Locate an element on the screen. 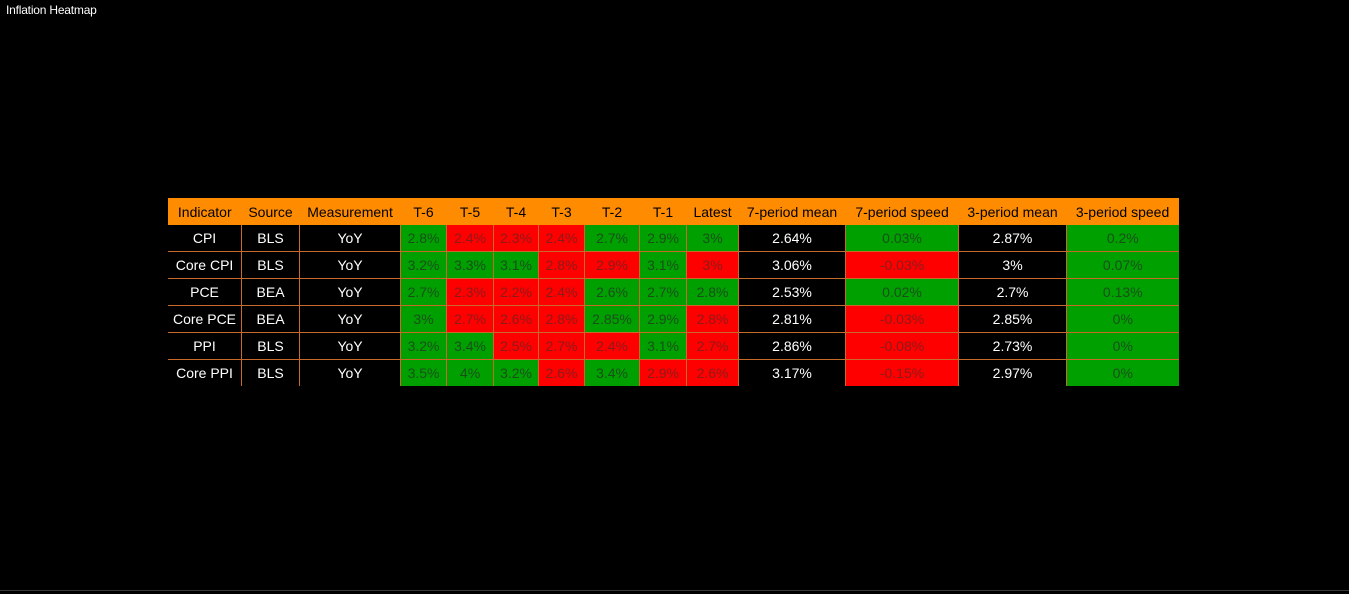  table-cell: 0.02% is located at coordinates (902, 292).